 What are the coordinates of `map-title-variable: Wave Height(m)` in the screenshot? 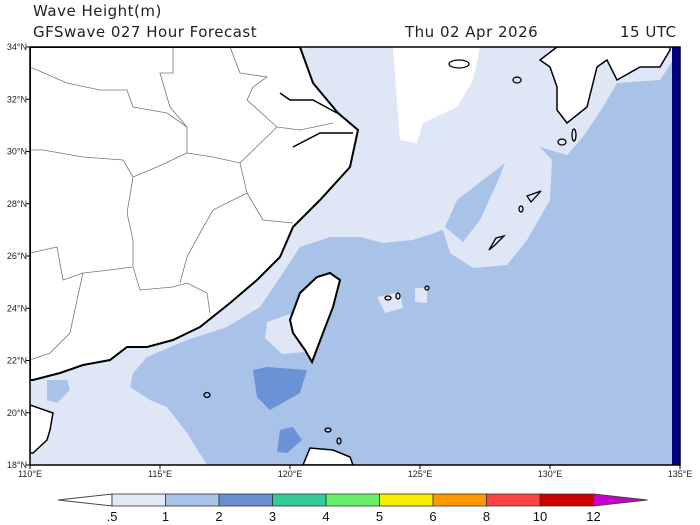 It's located at (97, 11).